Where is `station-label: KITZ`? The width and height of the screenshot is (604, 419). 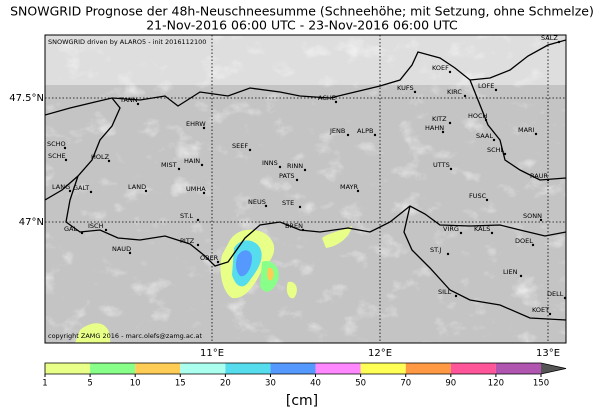
station-label: KITZ is located at coordinates (439, 119).